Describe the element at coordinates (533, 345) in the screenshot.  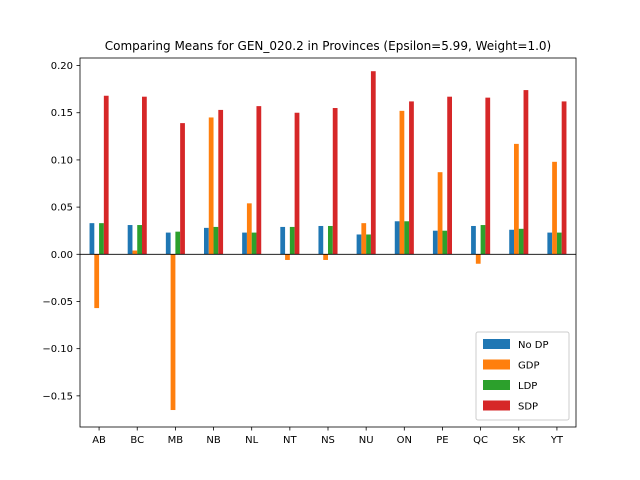
I see `legend-label-no-dp: No DP` at that location.